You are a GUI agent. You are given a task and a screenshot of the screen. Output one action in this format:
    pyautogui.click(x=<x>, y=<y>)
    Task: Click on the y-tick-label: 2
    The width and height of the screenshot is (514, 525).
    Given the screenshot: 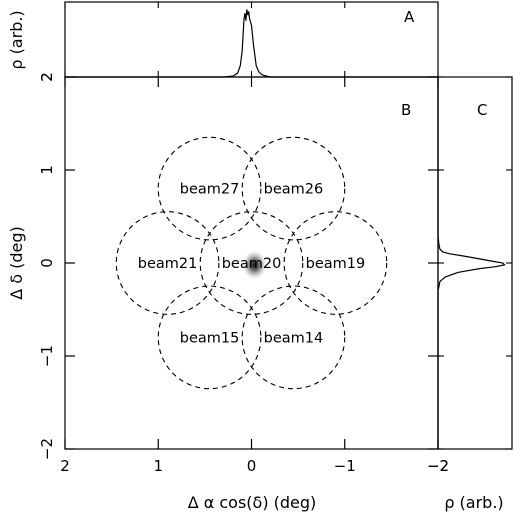 What is the action you would take?
    pyautogui.click(x=47, y=77)
    